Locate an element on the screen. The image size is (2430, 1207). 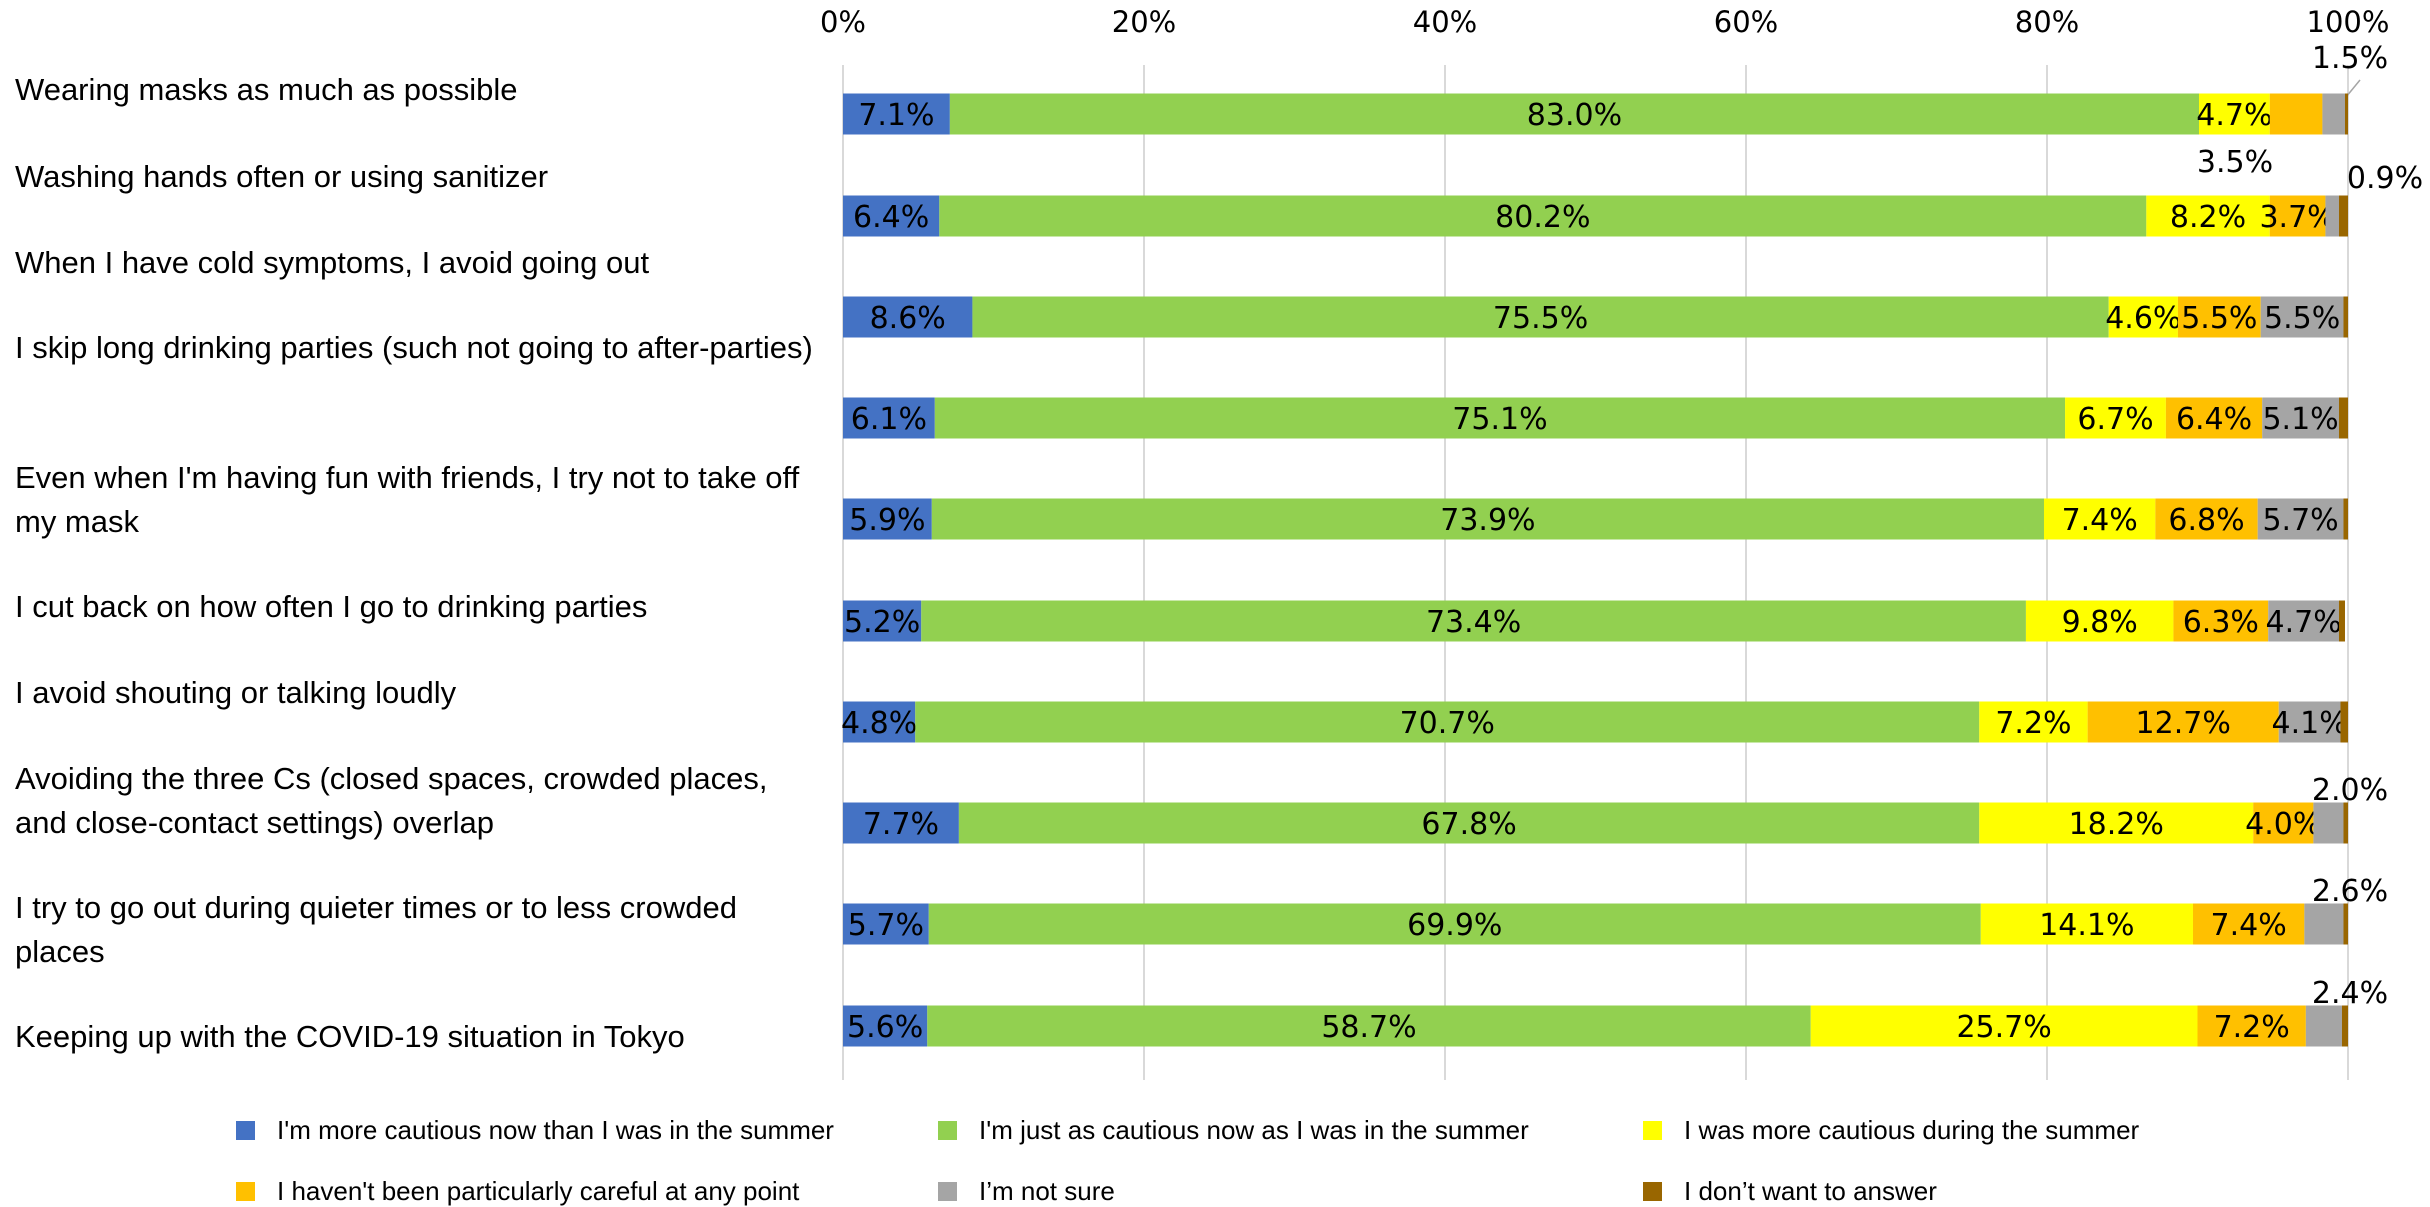
data-label: 6.8% is located at coordinates (2206, 520).